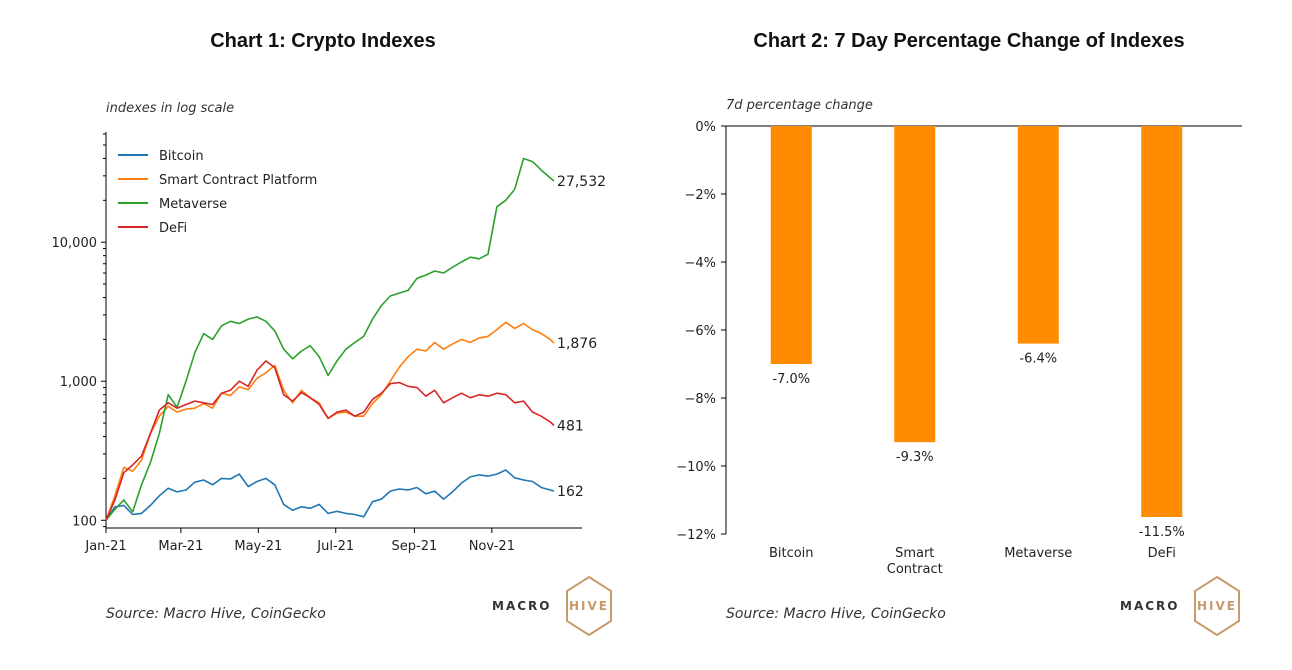  What do you see at coordinates (1162, 553) in the screenshot?
I see `x-category-label: DeFi` at bounding box center [1162, 553].